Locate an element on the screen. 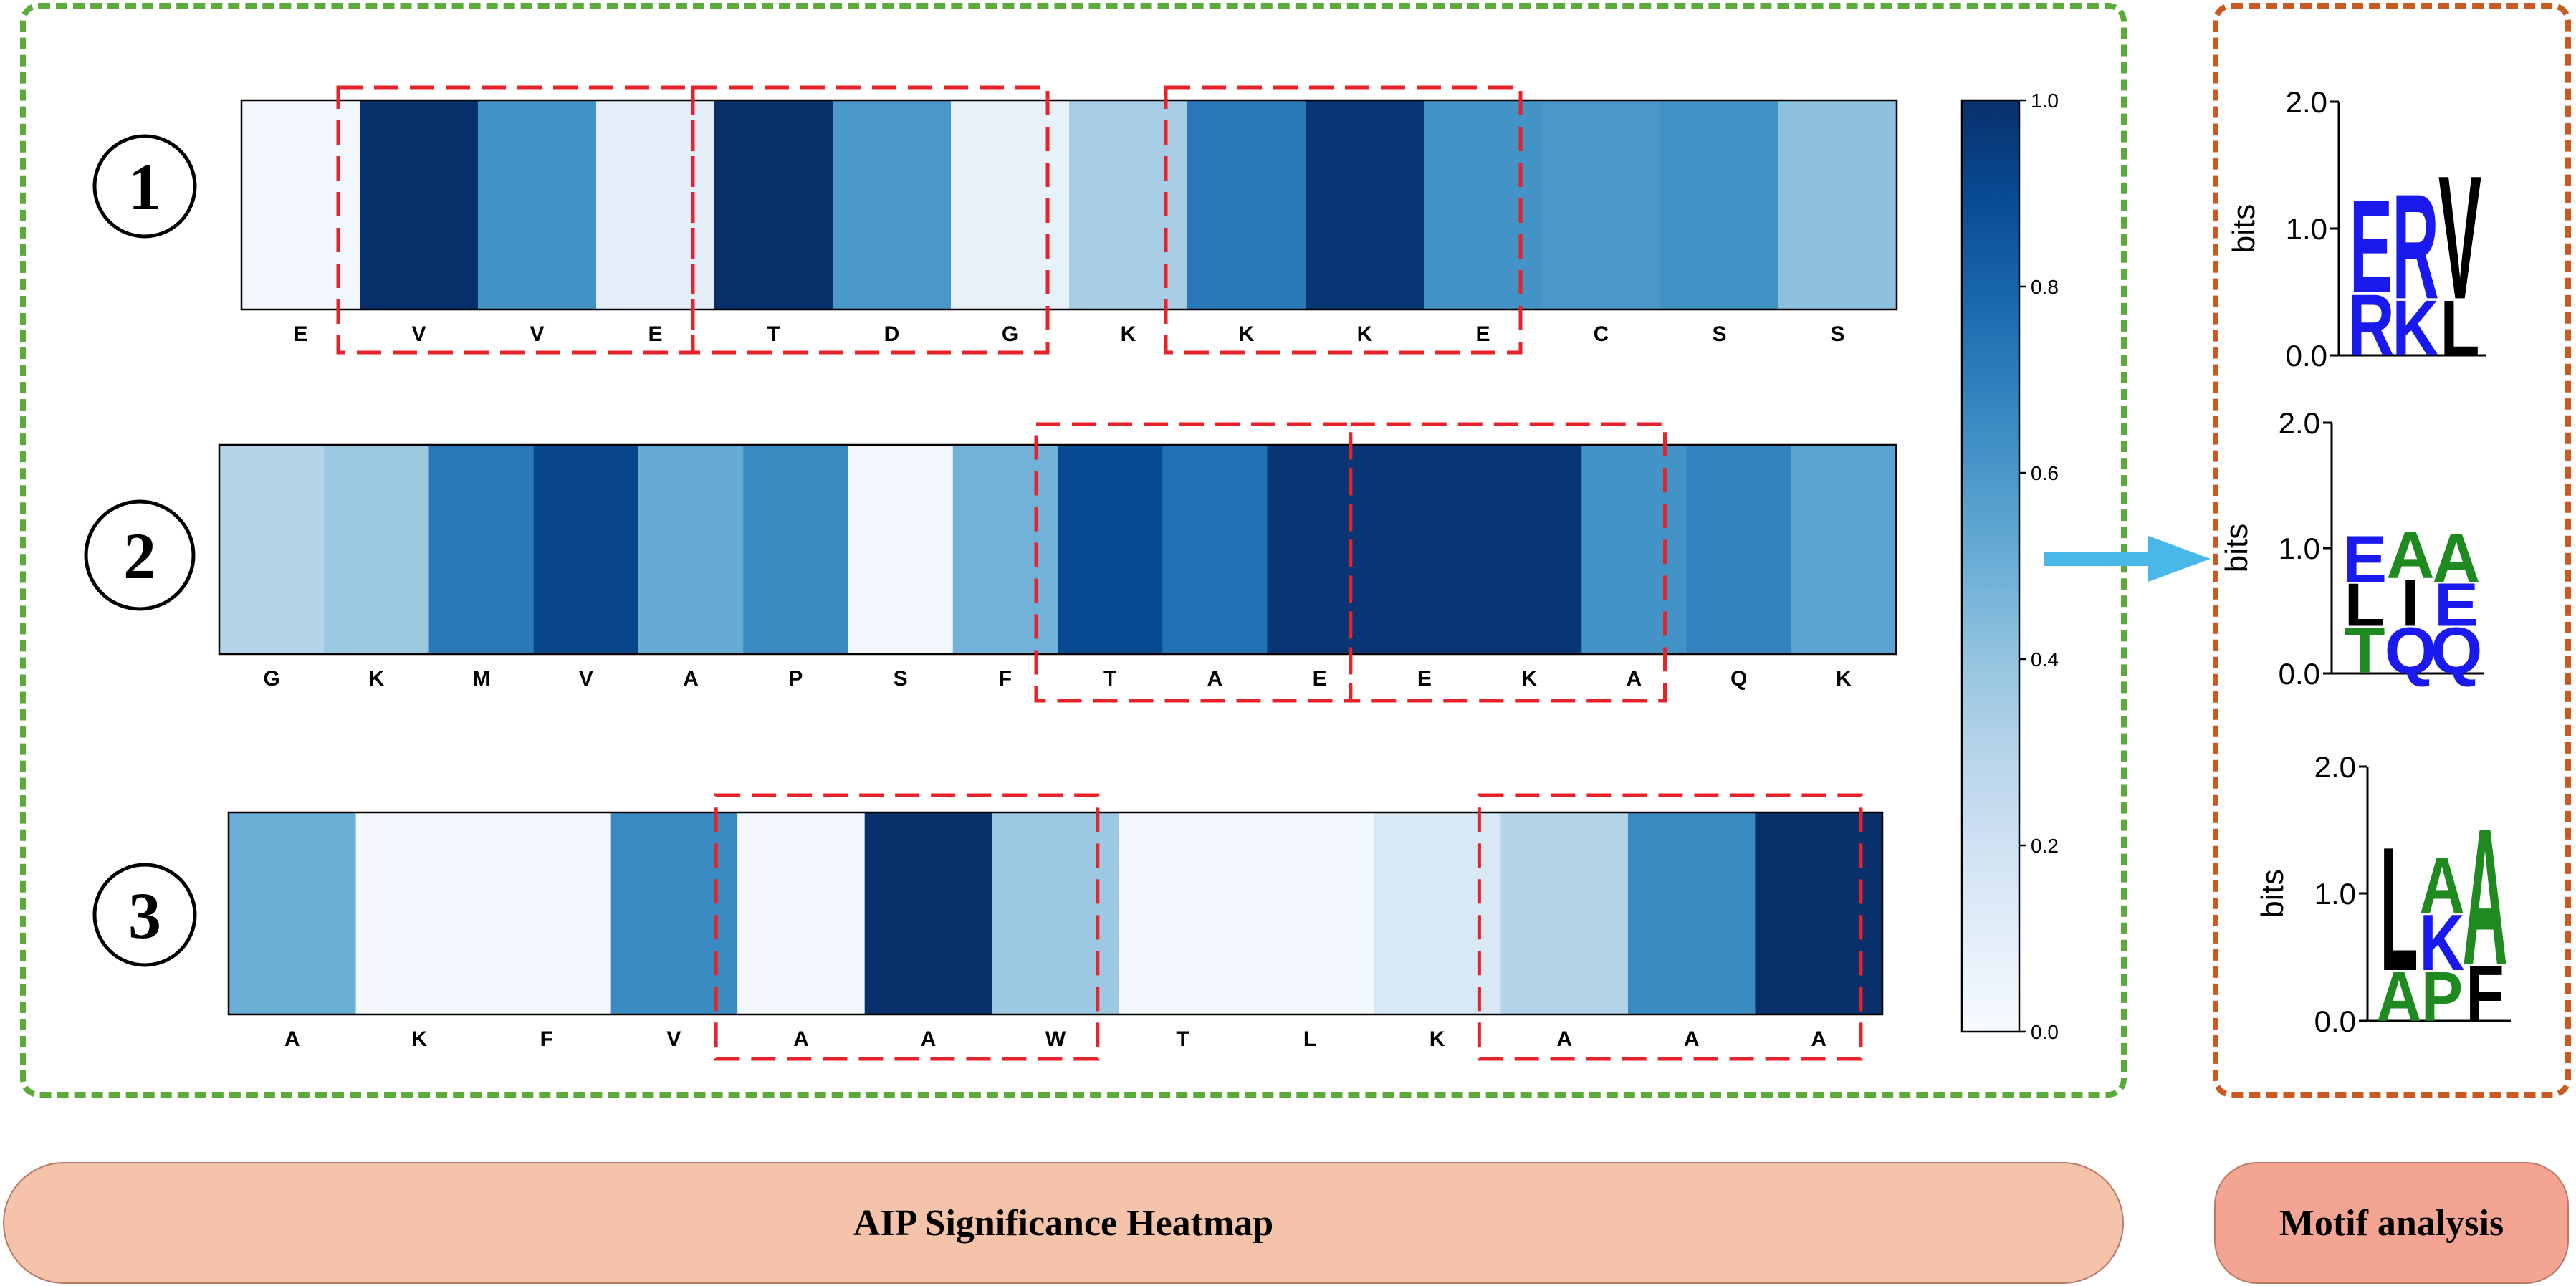  heatmap-section-label: AIP Significance Heatmap is located at coordinates (1063, 1223).